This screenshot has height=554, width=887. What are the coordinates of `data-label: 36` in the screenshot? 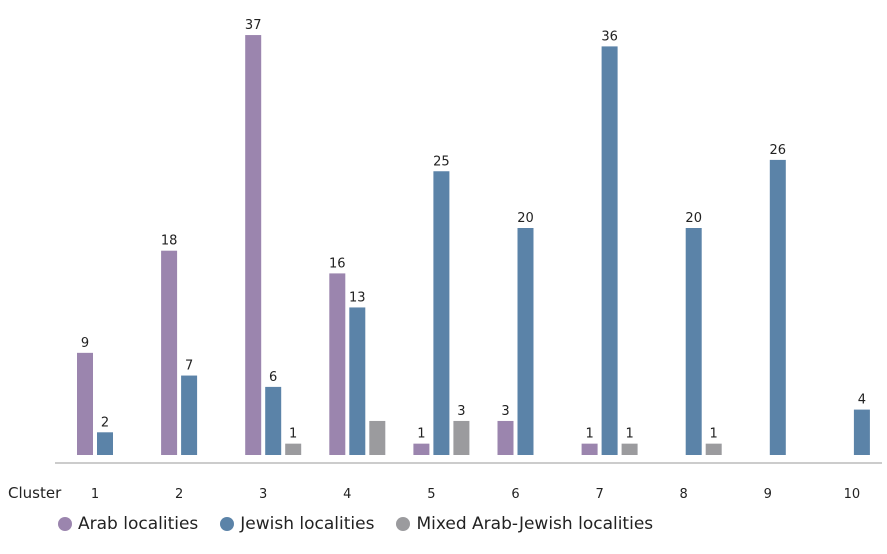 It's located at (609, 36).